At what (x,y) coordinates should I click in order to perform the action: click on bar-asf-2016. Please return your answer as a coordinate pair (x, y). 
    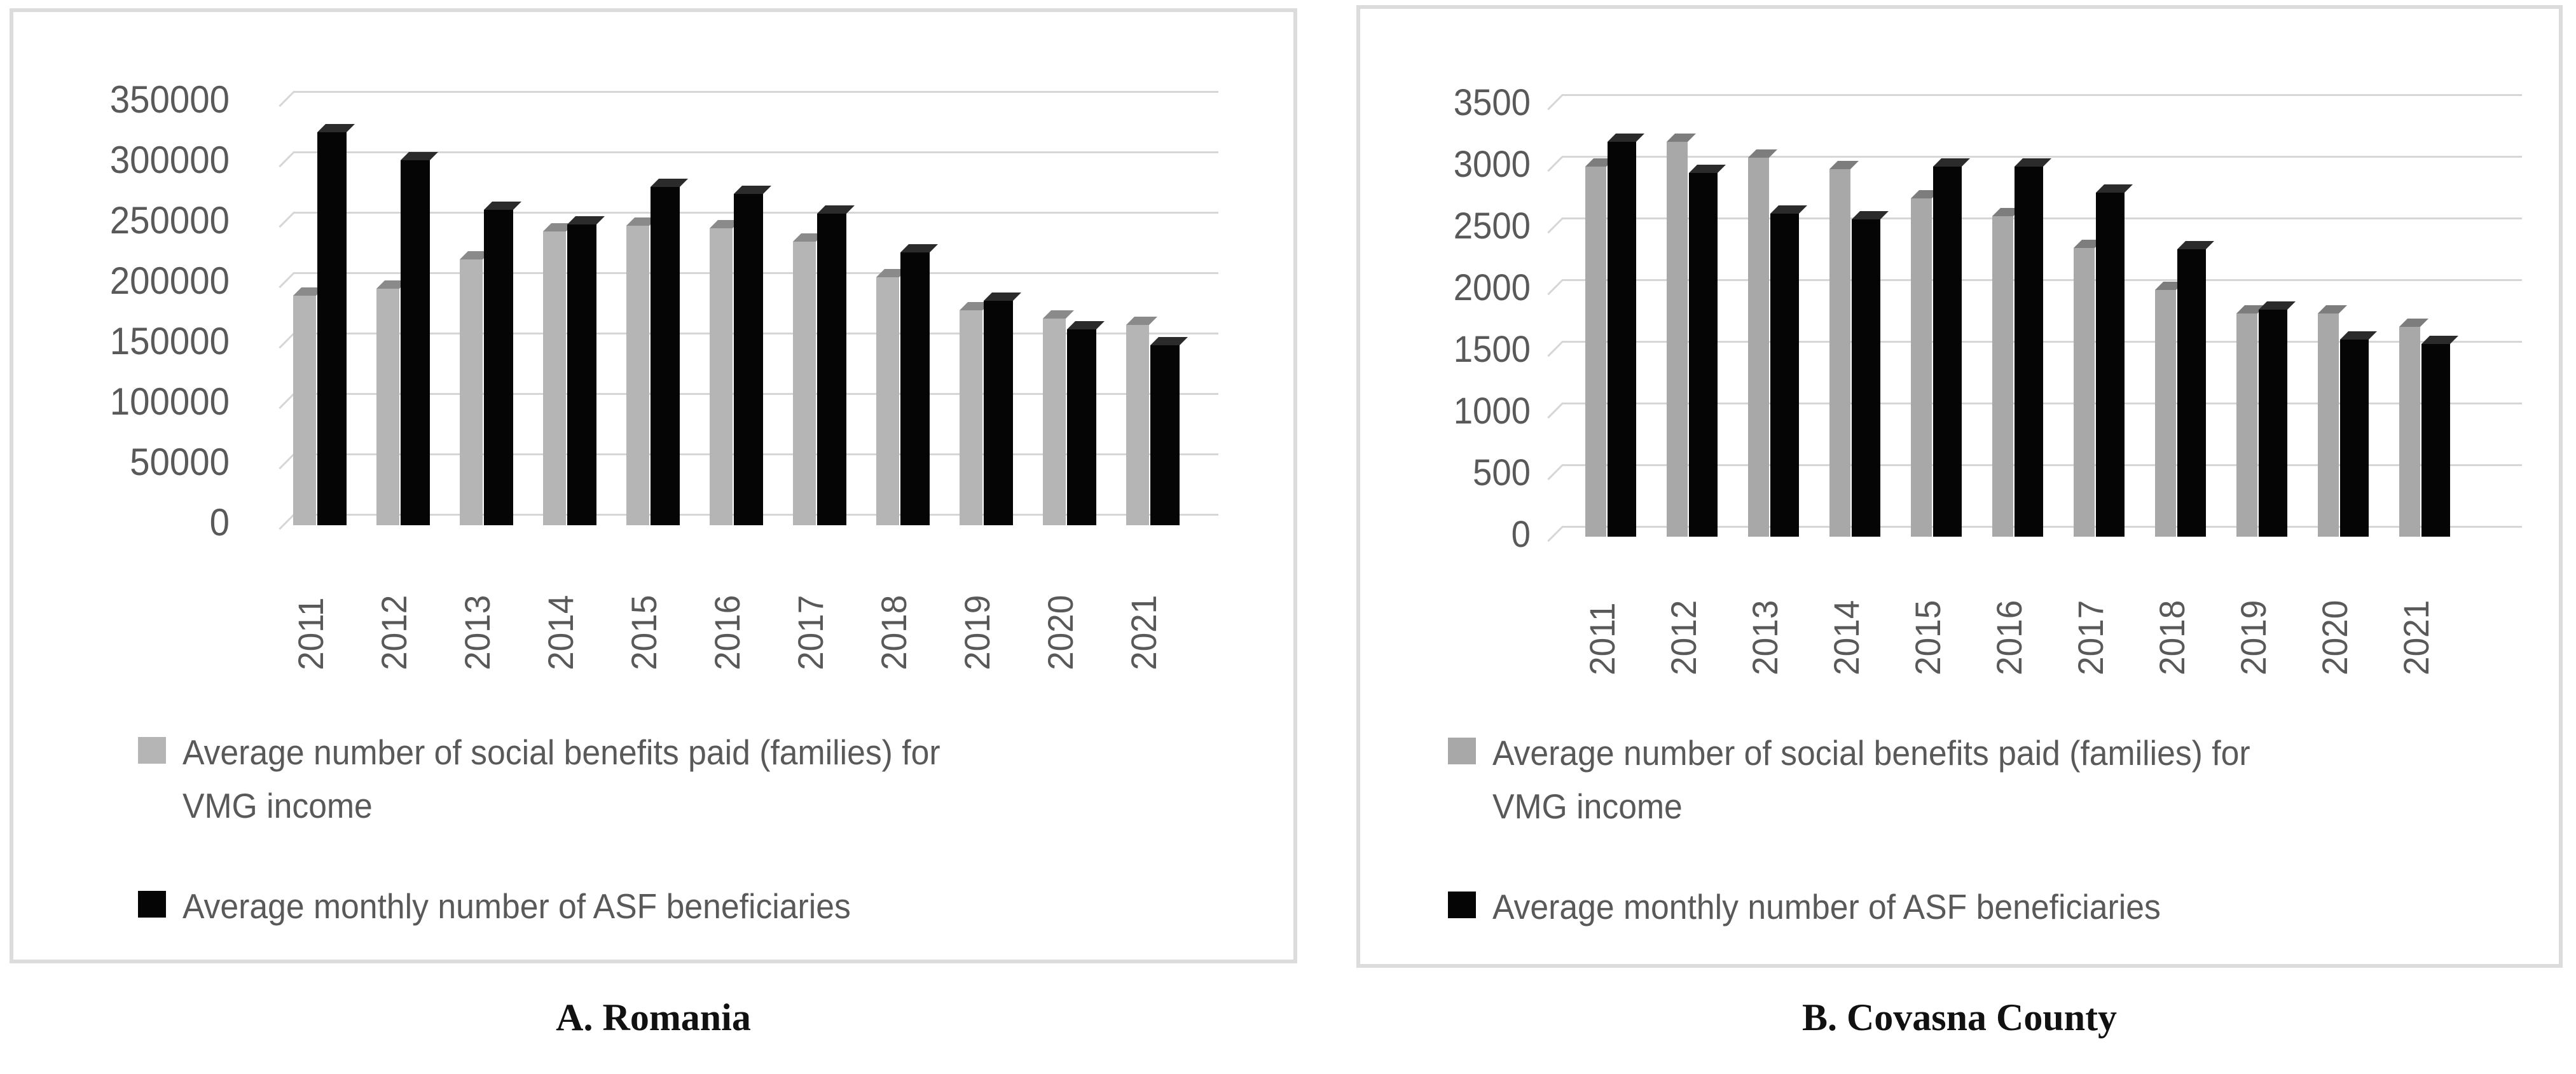
    Looking at the image, I should click on (752, 355).